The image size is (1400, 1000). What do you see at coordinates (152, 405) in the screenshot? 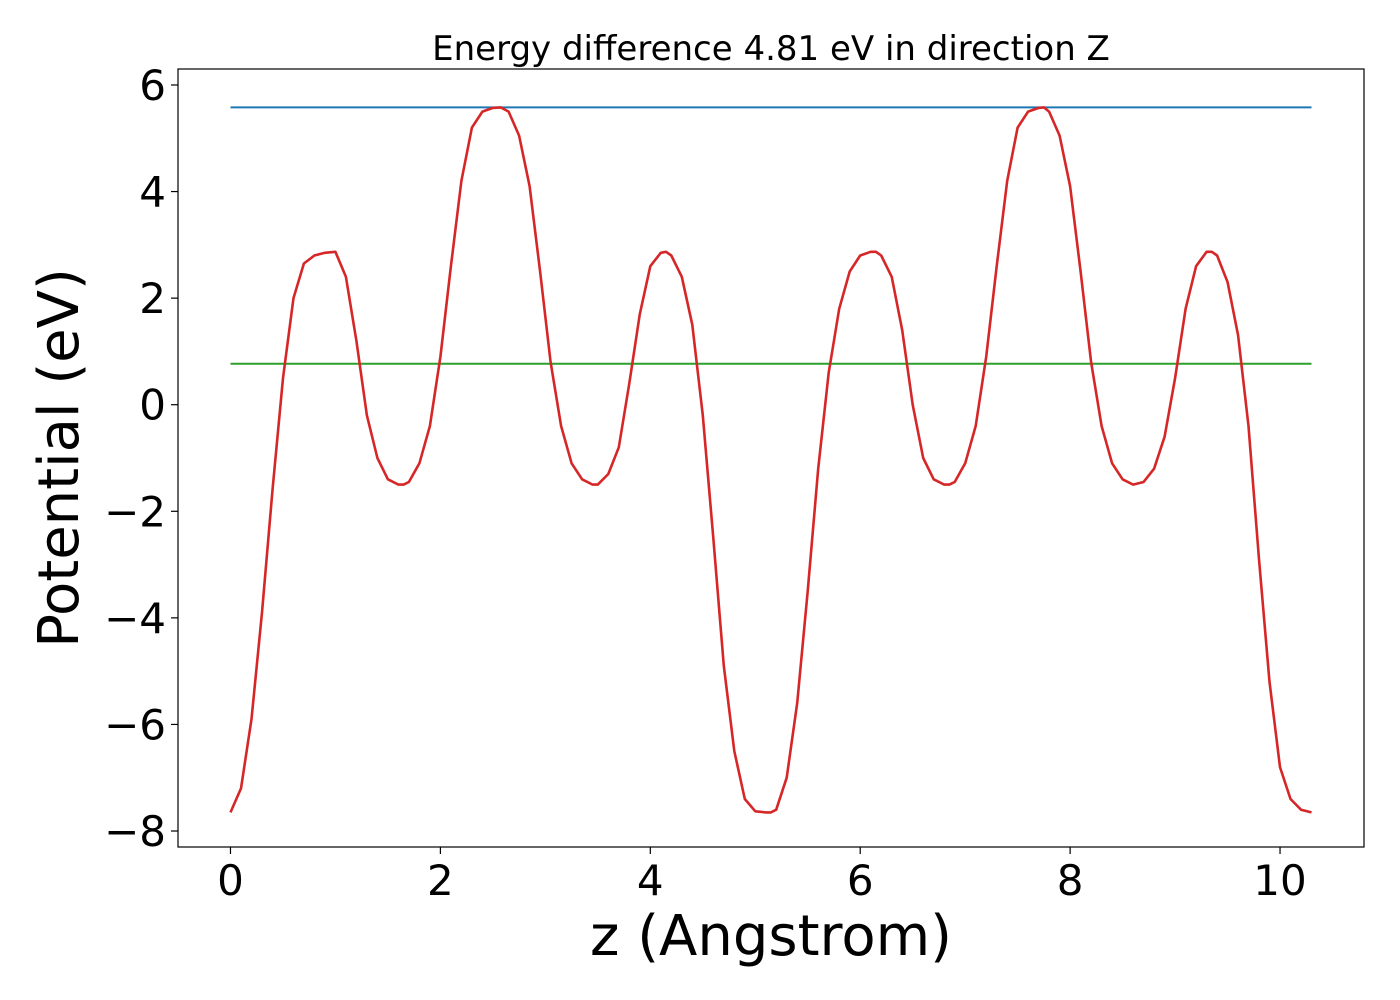
I see `y-tick-label: 0` at bounding box center [152, 405].